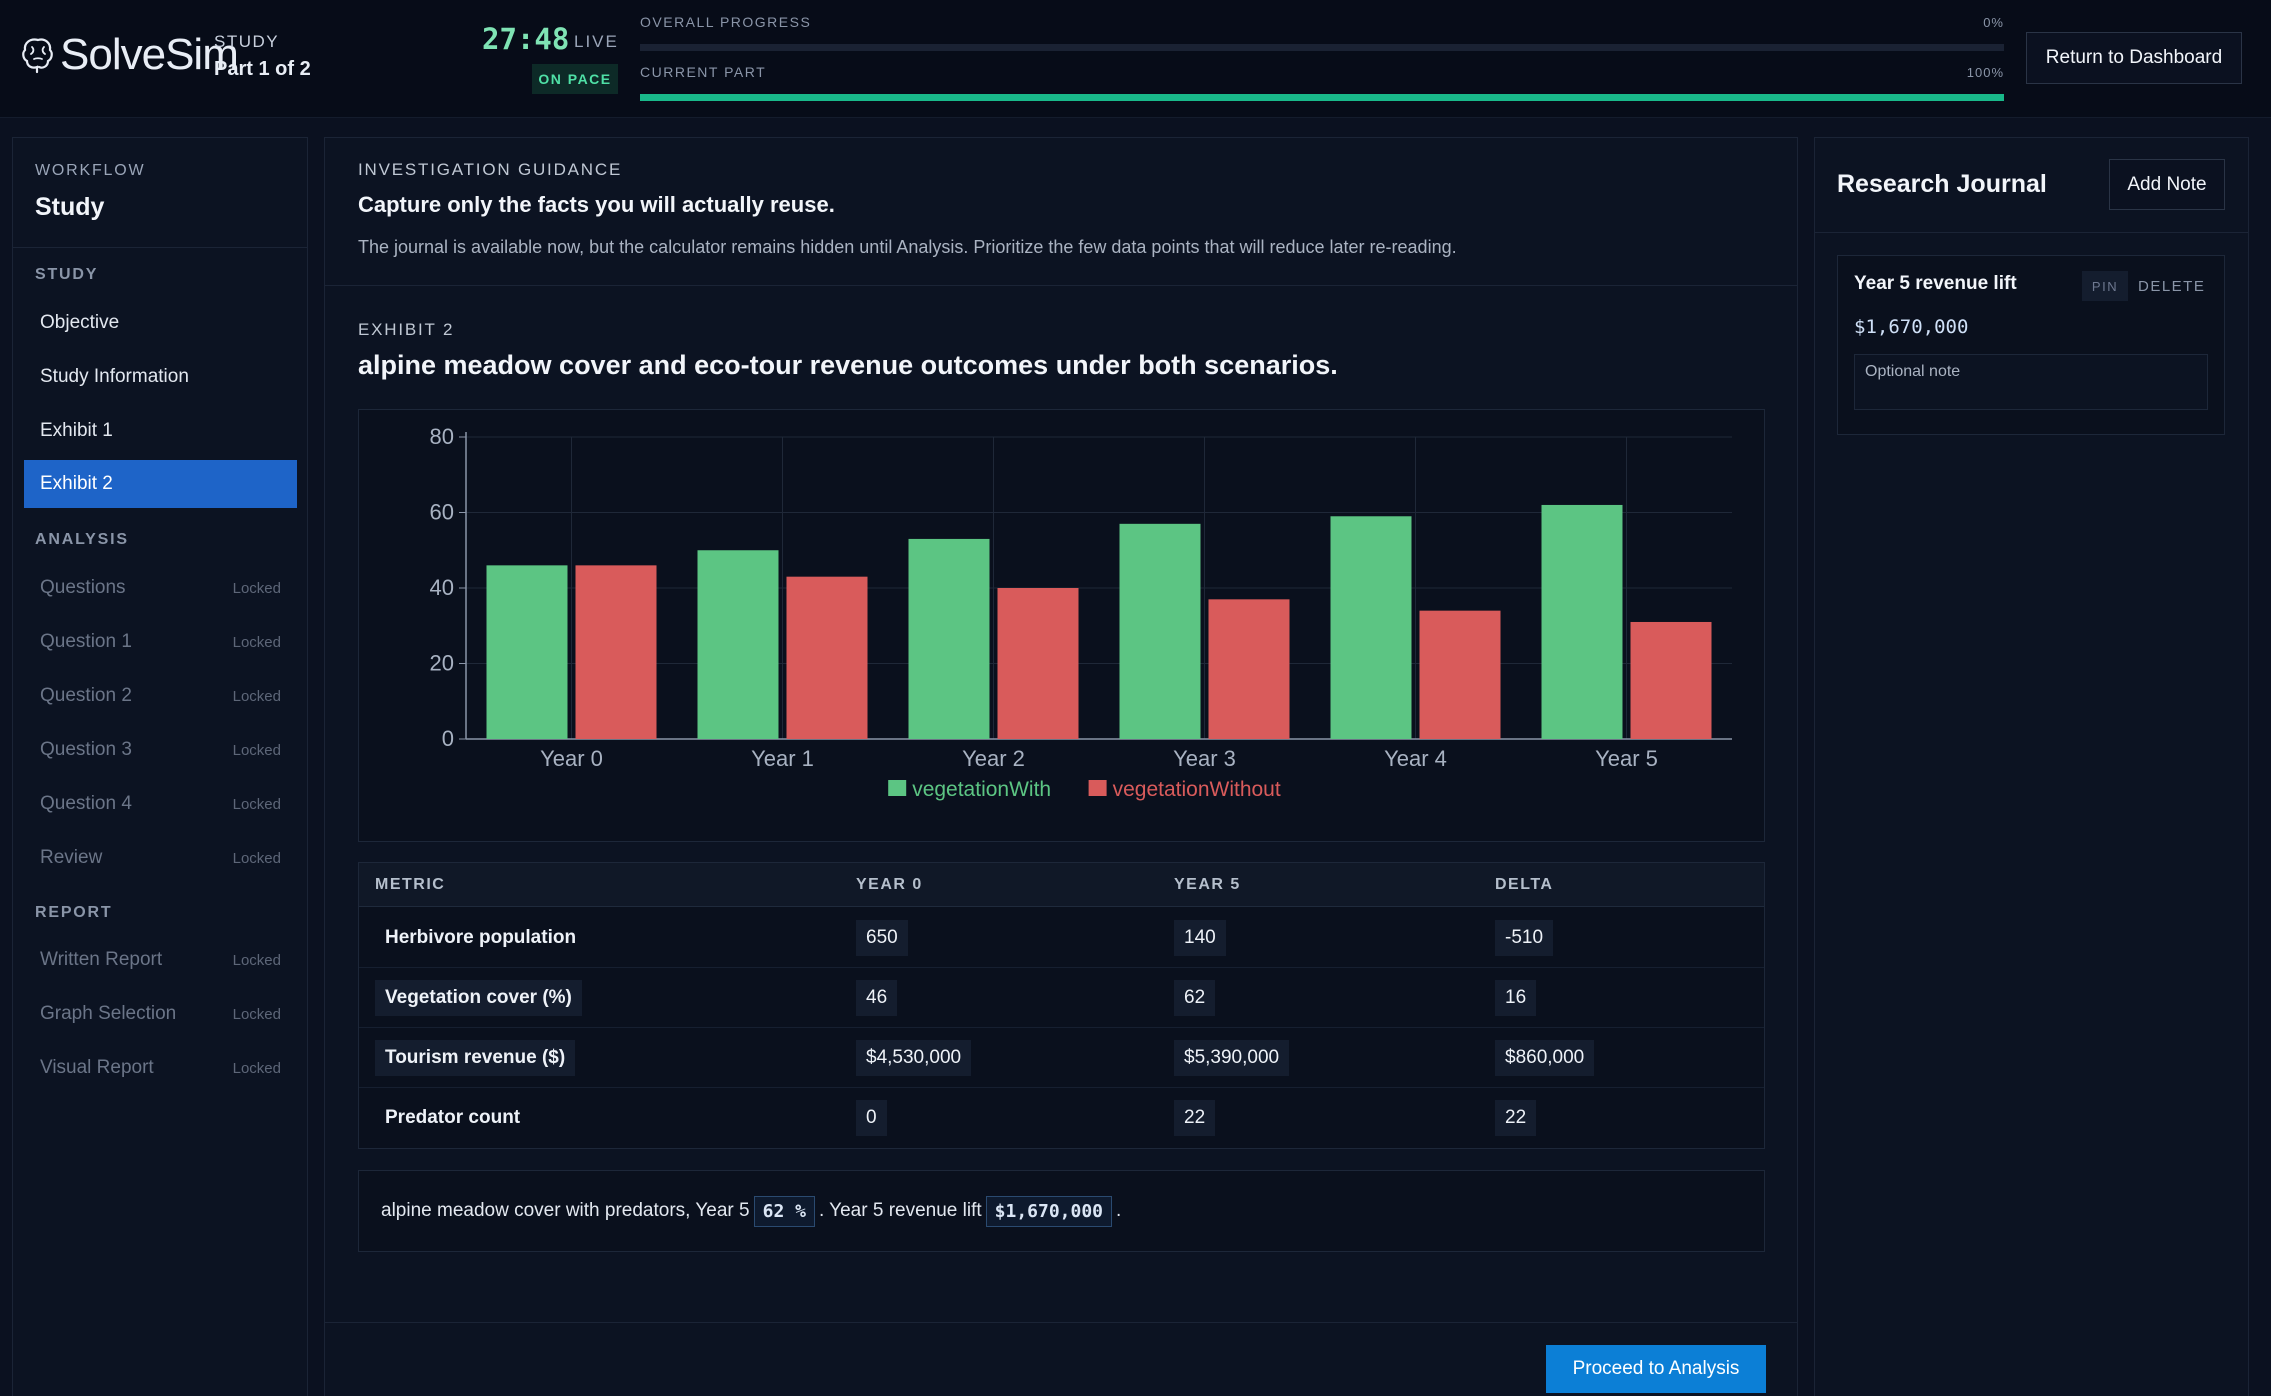 This screenshot has width=2271, height=1396. I want to click on x-tick-label: Year 2, so click(993, 758).